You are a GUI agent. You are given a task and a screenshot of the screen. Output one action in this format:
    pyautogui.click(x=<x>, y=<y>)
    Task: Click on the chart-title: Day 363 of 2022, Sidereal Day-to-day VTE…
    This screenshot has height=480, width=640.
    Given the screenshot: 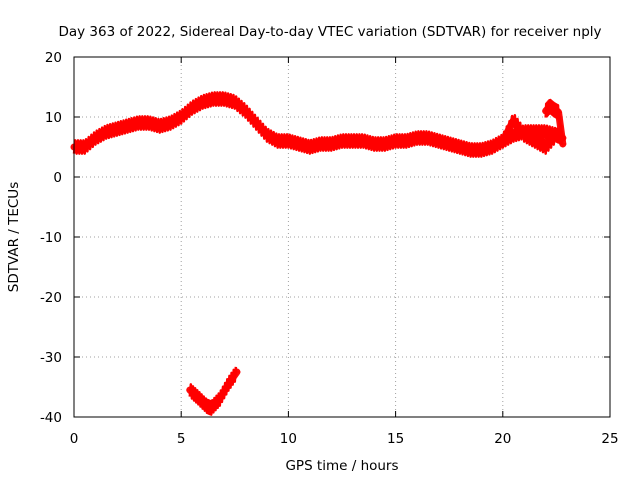 What is the action you would take?
    pyautogui.click(x=329, y=32)
    